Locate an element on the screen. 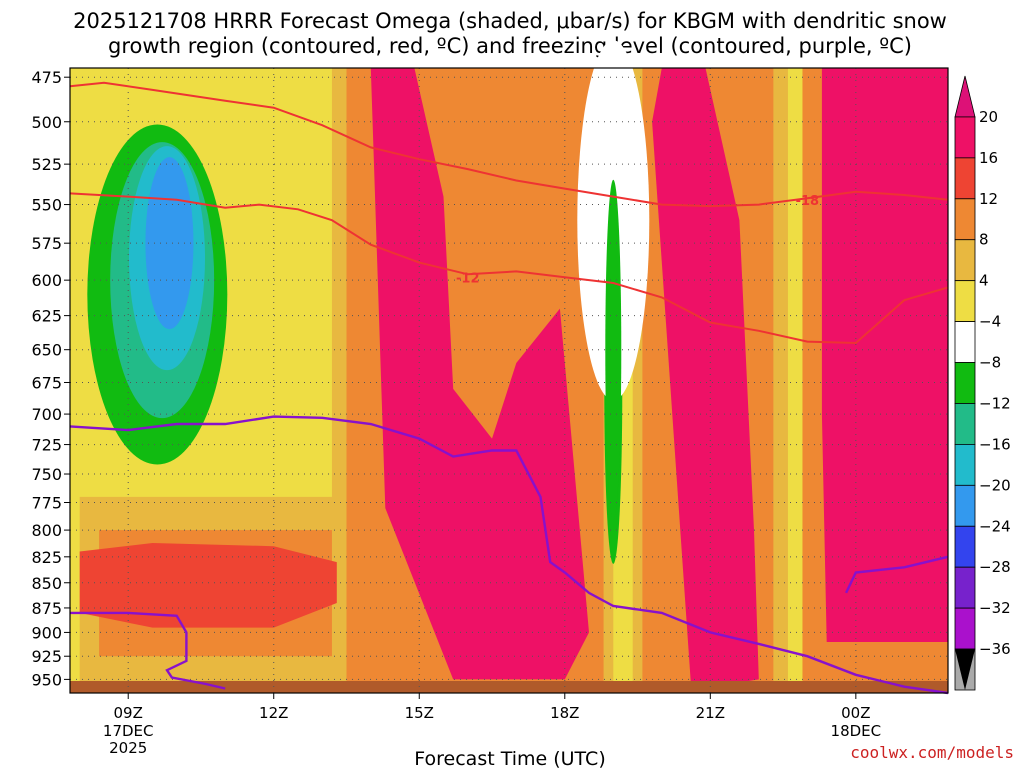 The height and width of the screenshot is (768, 1024). y-tick-label: 750 is located at coordinates (46, 474).